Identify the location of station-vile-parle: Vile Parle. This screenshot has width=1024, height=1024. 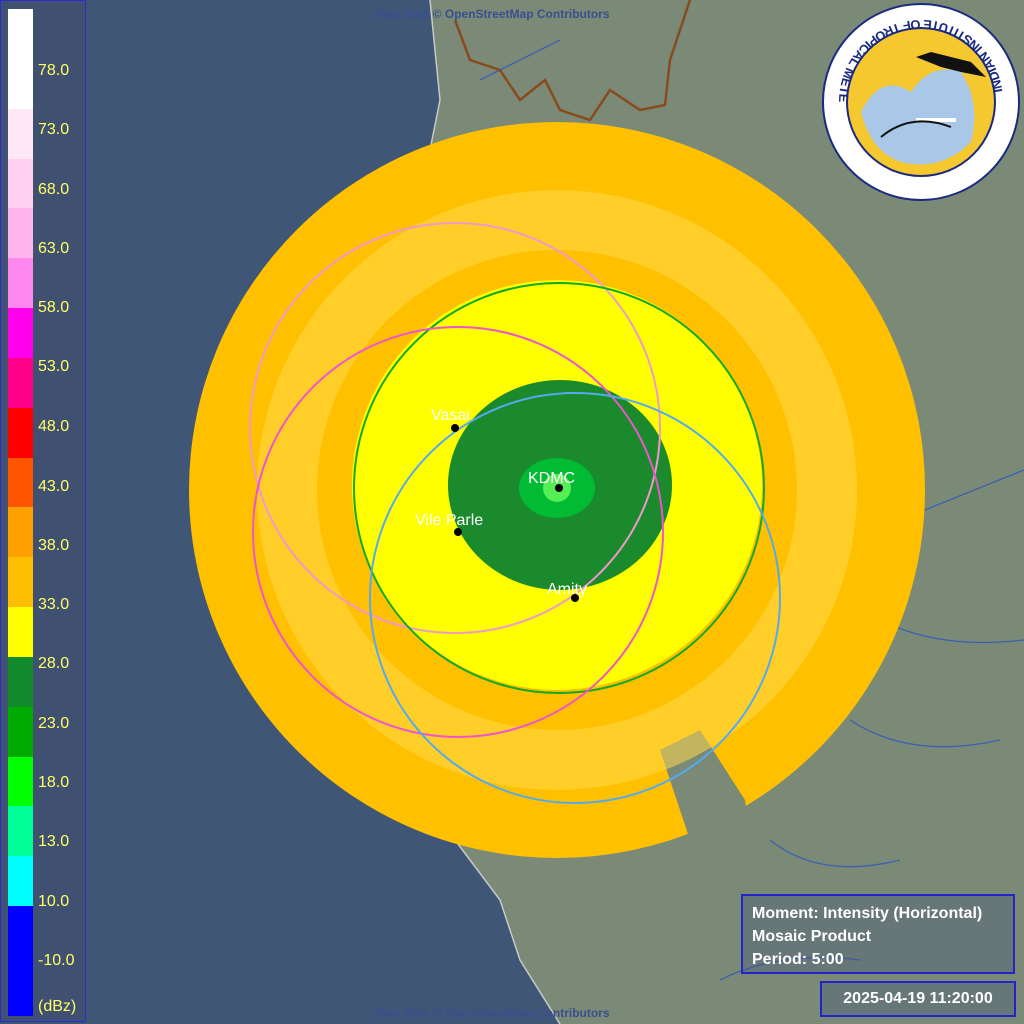
(449, 524).